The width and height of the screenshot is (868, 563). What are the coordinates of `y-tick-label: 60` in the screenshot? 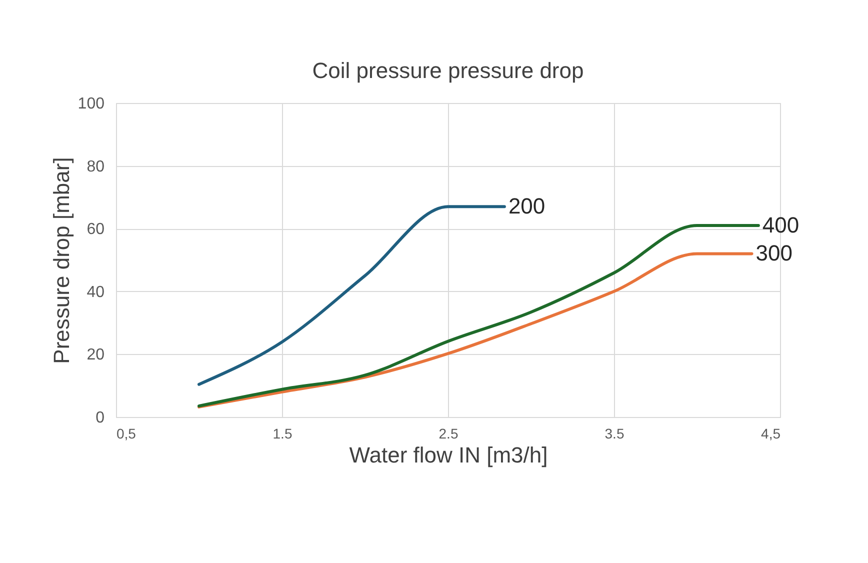 It's located at (95, 229).